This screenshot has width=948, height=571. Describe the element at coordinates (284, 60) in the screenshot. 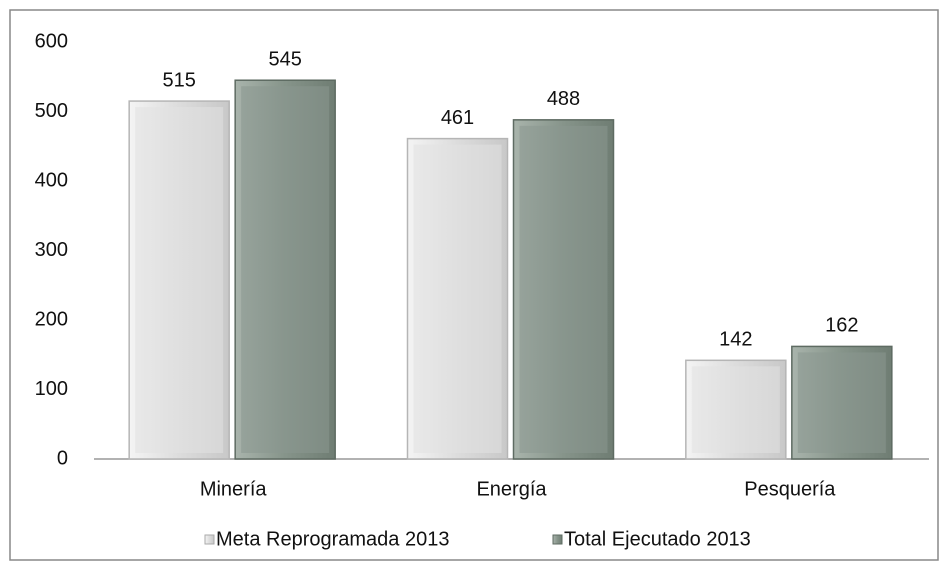

I see `data-label: 545` at that location.